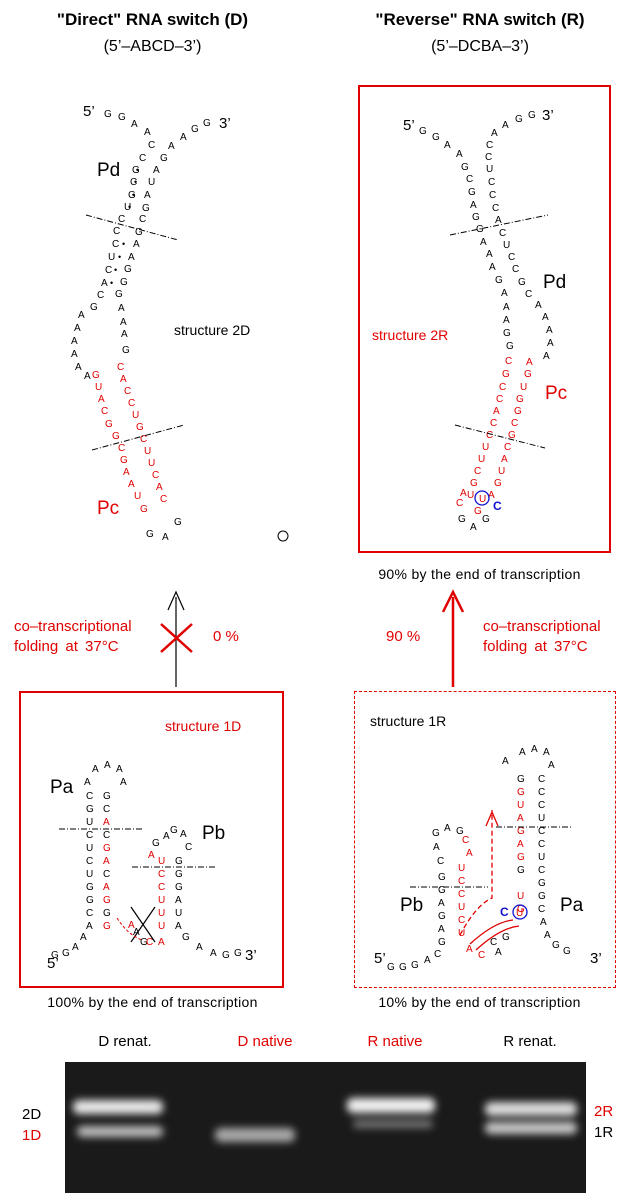  Describe the element at coordinates (409, 125) in the screenshot. I see `five-prime-2r: 5’` at that location.